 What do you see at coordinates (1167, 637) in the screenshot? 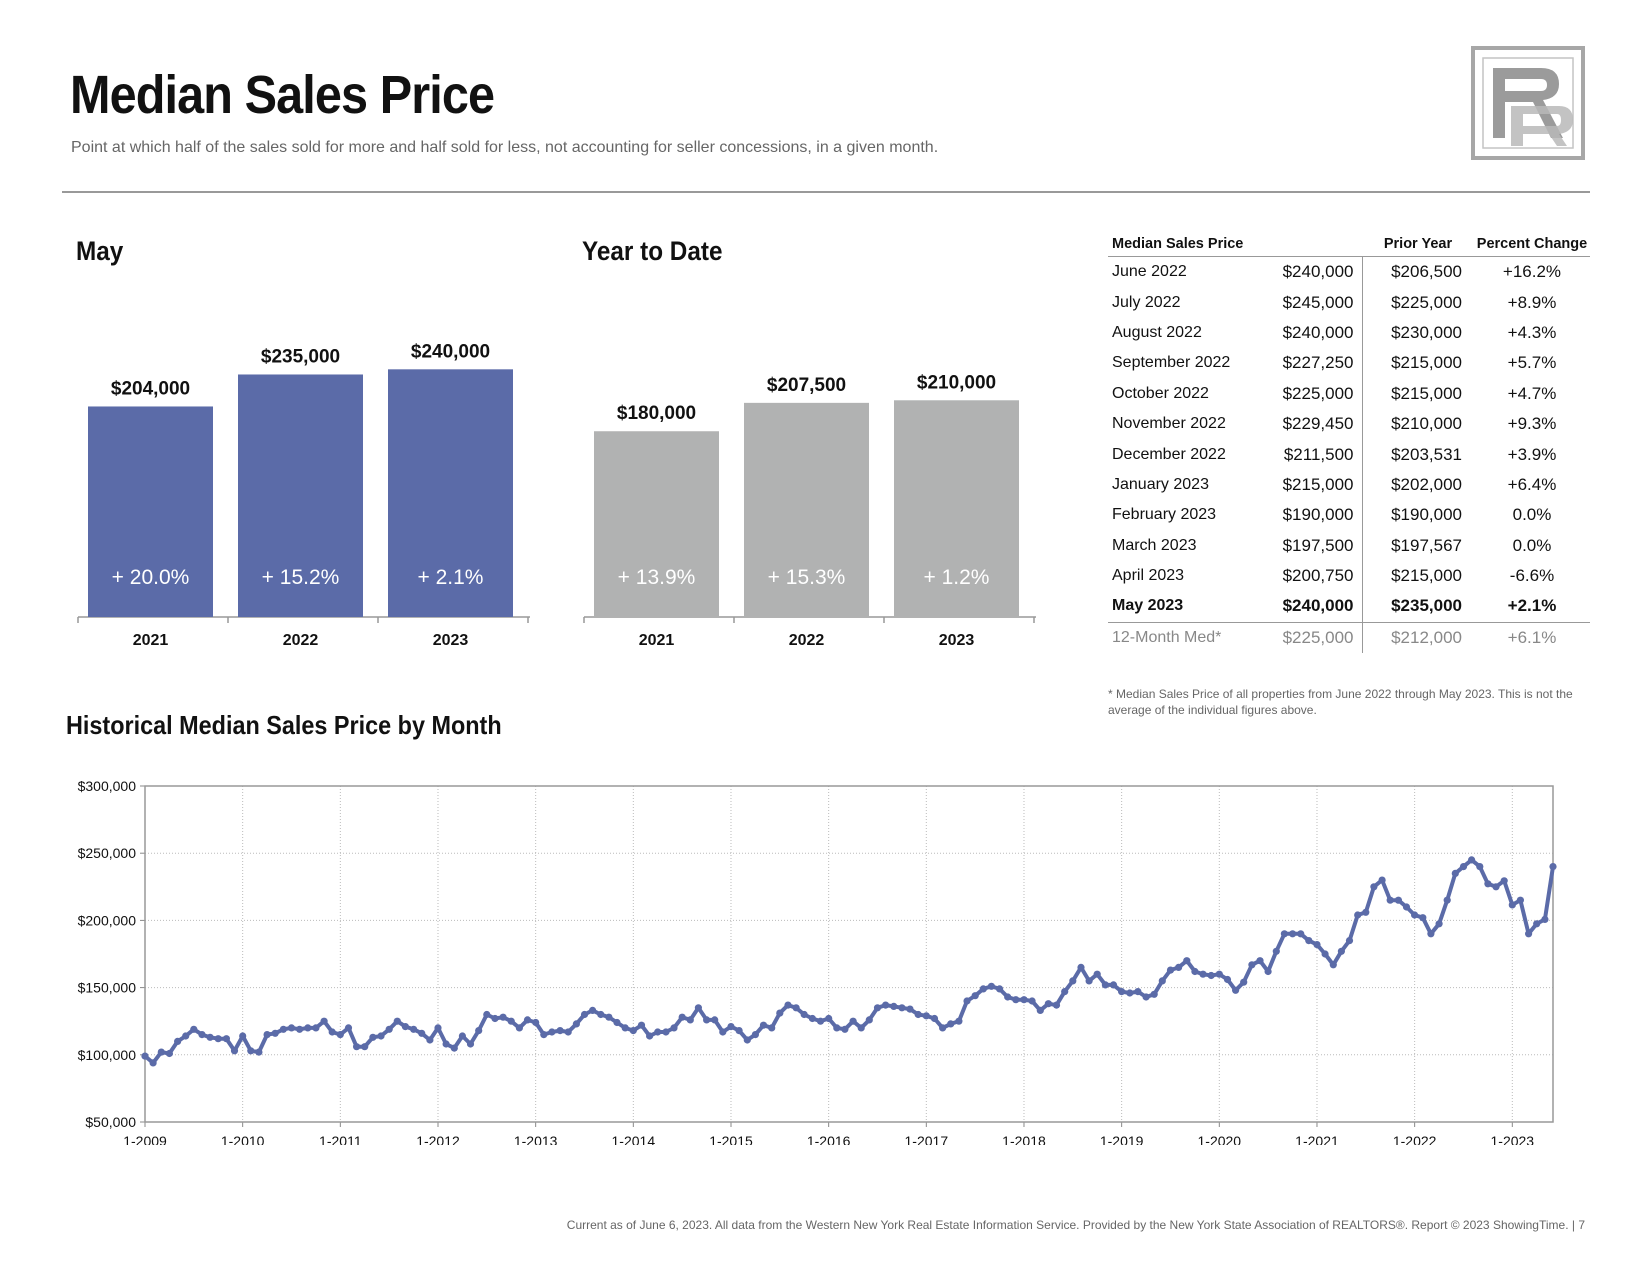
I see `row-month: 12-Month Med*` at bounding box center [1167, 637].